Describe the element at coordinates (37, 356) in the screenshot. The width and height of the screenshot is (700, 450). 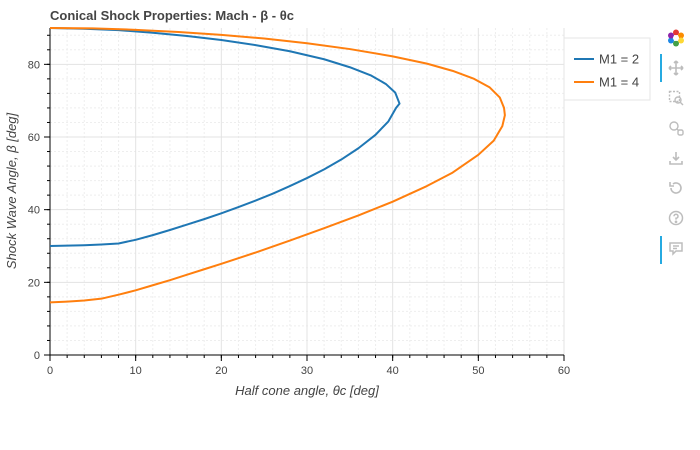
I see `y-tick-label: 0` at that location.